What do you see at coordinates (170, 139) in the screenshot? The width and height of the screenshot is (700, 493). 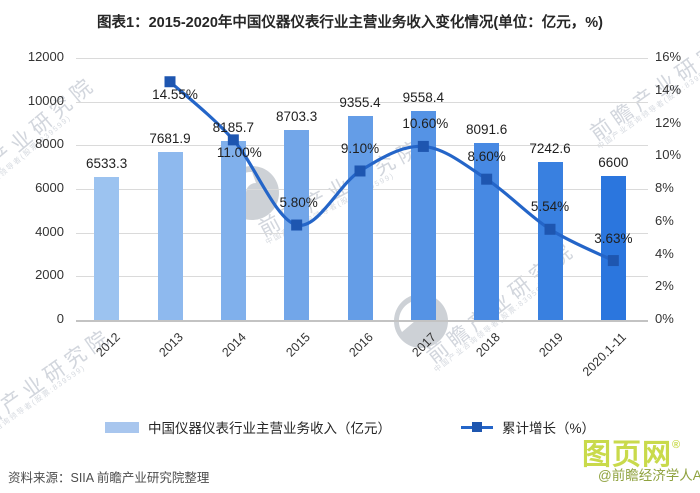 I see `bar-value-label: 7681.9` at bounding box center [170, 139].